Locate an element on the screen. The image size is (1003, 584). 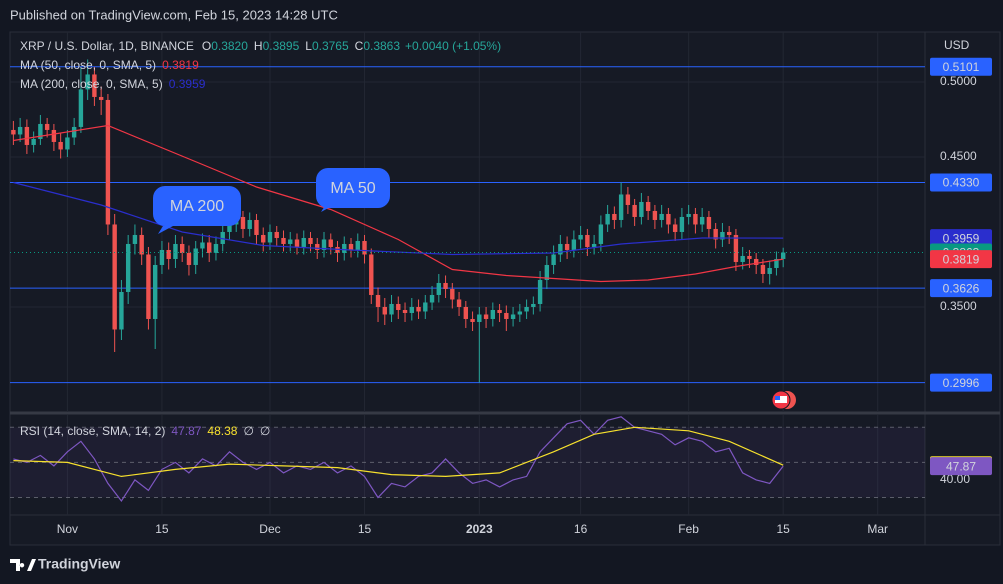
legend-value: 0.3959 is located at coordinates (187, 84).